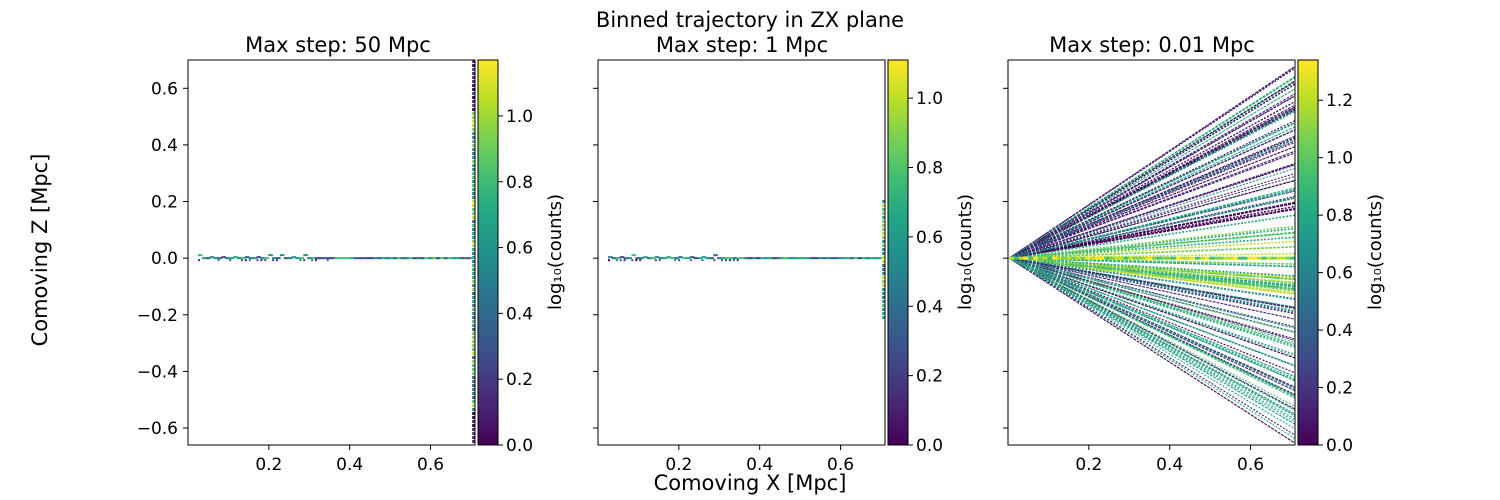 The image size is (1500, 500). Describe the element at coordinates (741, 252) in the screenshot. I see `panel-2-frame` at that location.